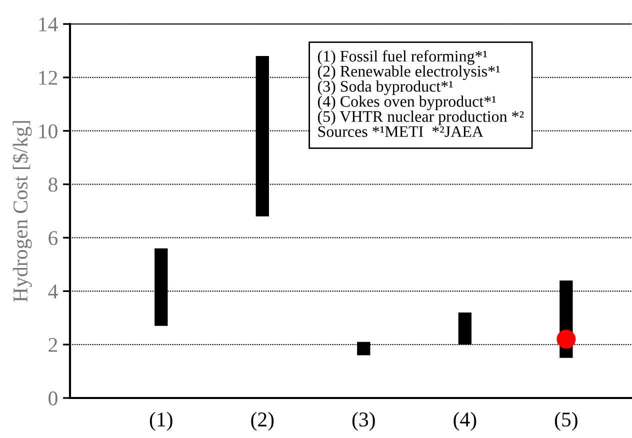 The height and width of the screenshot is (438, 632). I want to click on x-tick-label: (1), so click(161, 421).